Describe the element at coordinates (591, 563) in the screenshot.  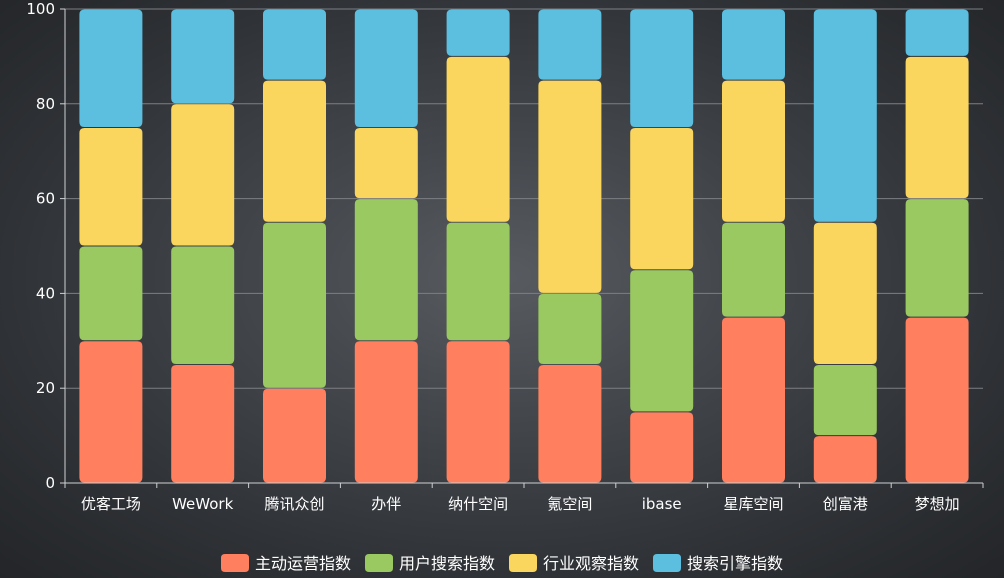
I see `legend-label: 行业观察指数` at that location.